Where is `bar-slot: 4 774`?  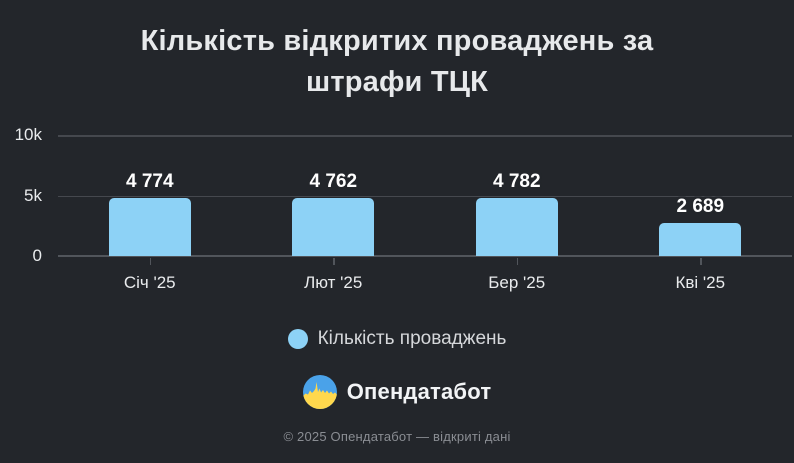
bar-slot: 4 774 is located at coordinates (150, 200).